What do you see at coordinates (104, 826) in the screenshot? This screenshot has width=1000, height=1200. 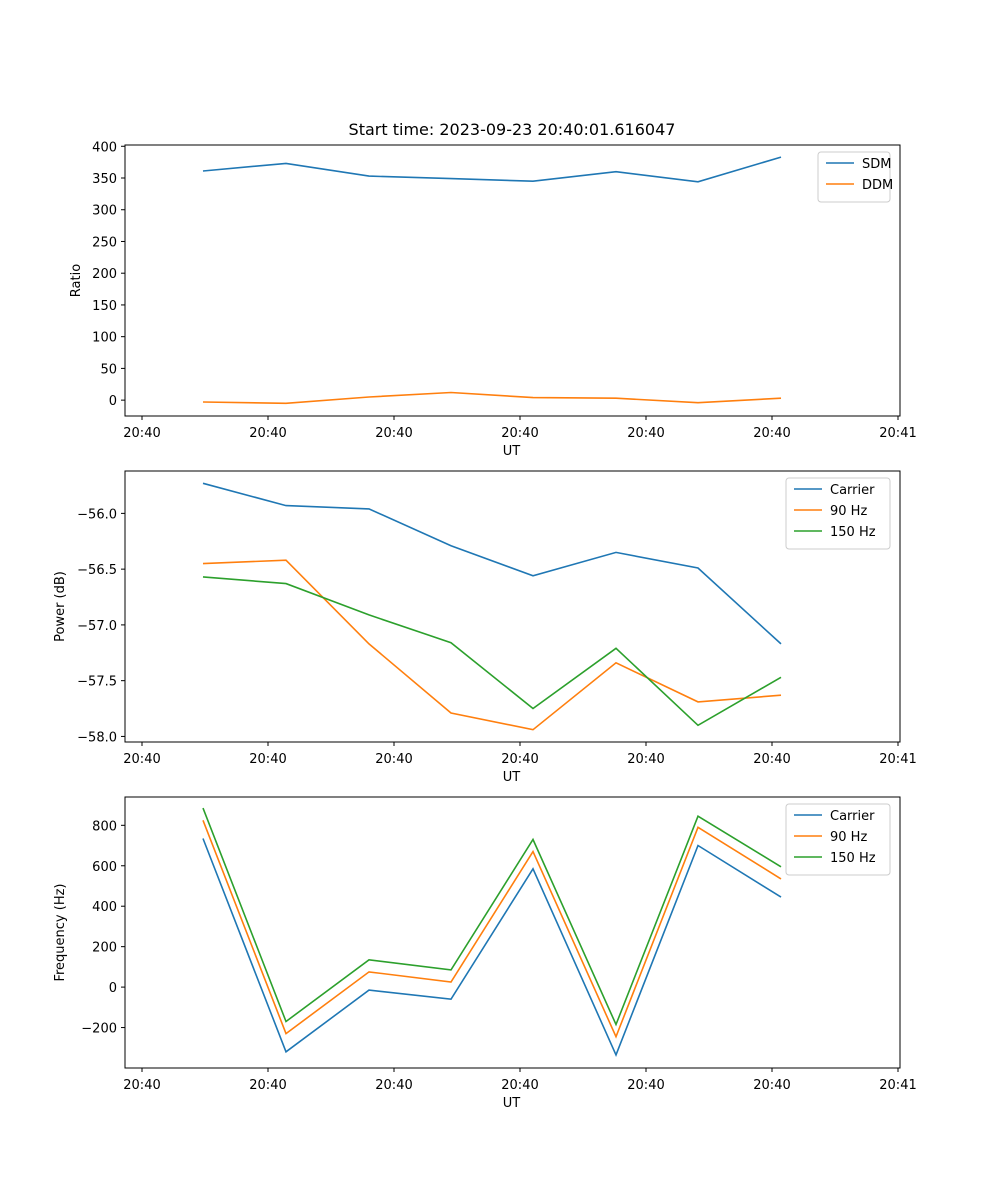 I see `y-tick-label: 800` at bounding box center [104, 826].